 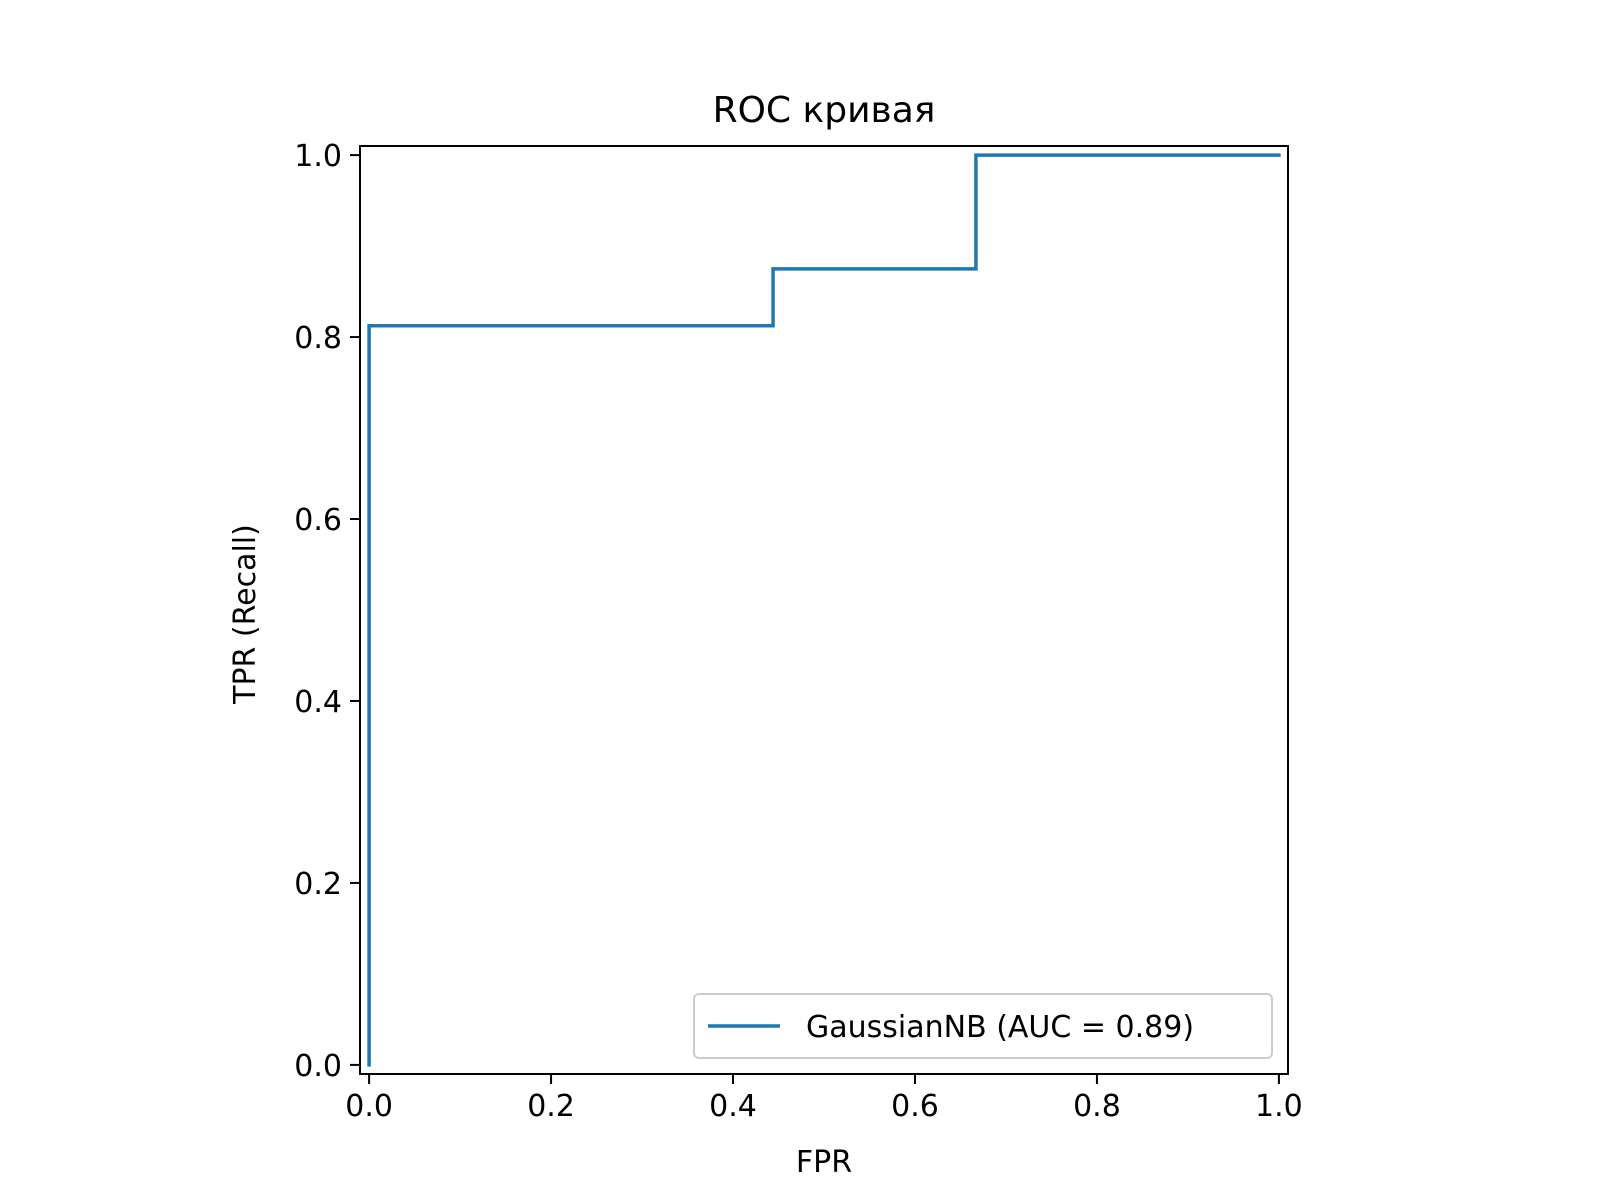 What do you see at coordinates (551, 1106) in the screenshot?
I see `x-tick-label: 0.2` at bounding box center [551, 1106].